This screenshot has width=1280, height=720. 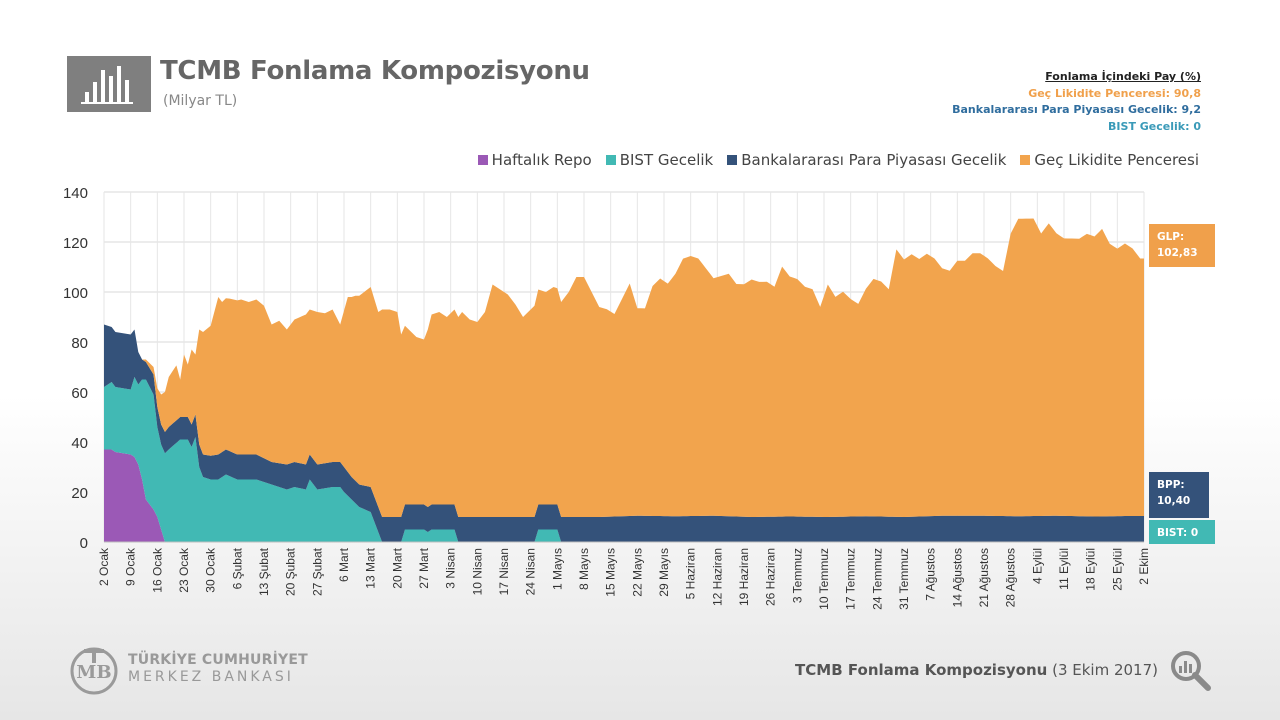 What do you see at coordinates (211, 570) in the screenshot?
I see `x-tick-label: 30 Ocak` at bounding box center [211, 570].